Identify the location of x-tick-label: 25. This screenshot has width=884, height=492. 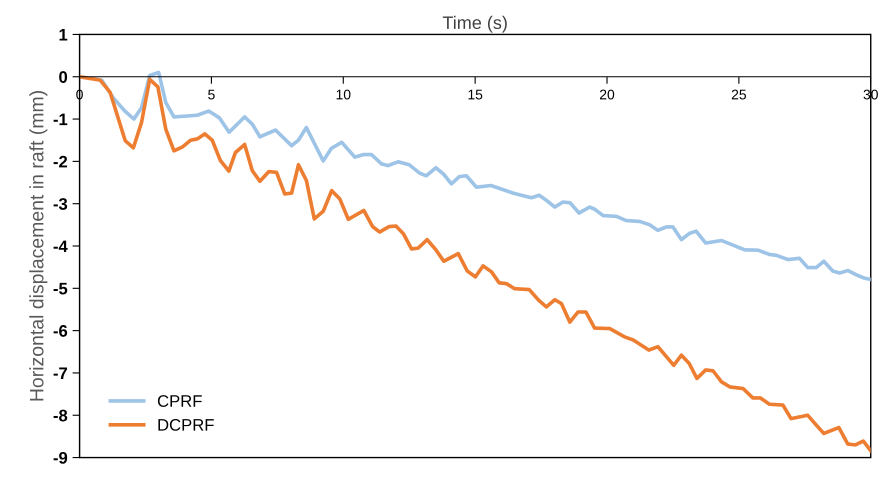
(739, 95).